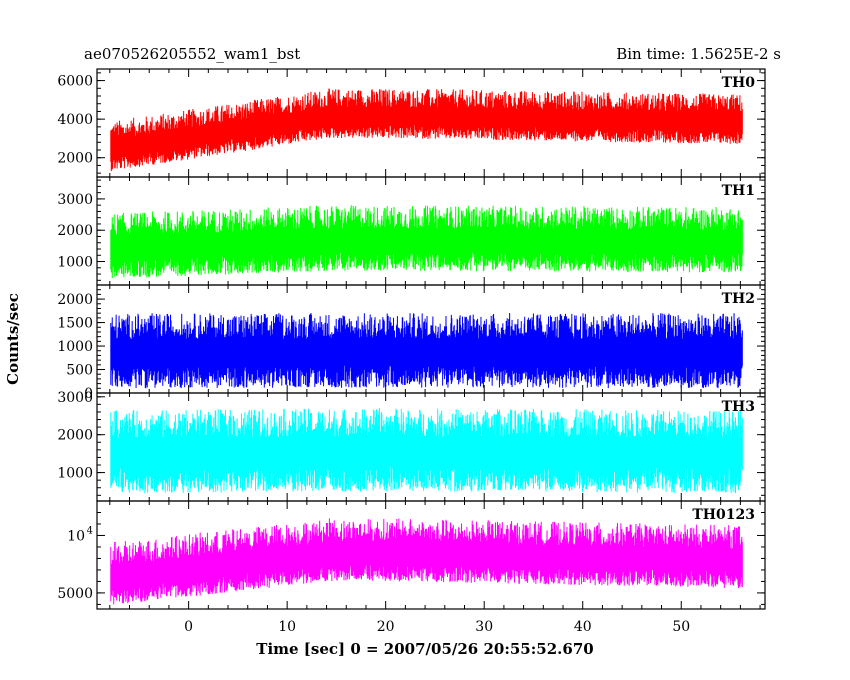 This screenshot has width=850, height=680. I want to click on y-tick-label: 1500, so click(75, 324).